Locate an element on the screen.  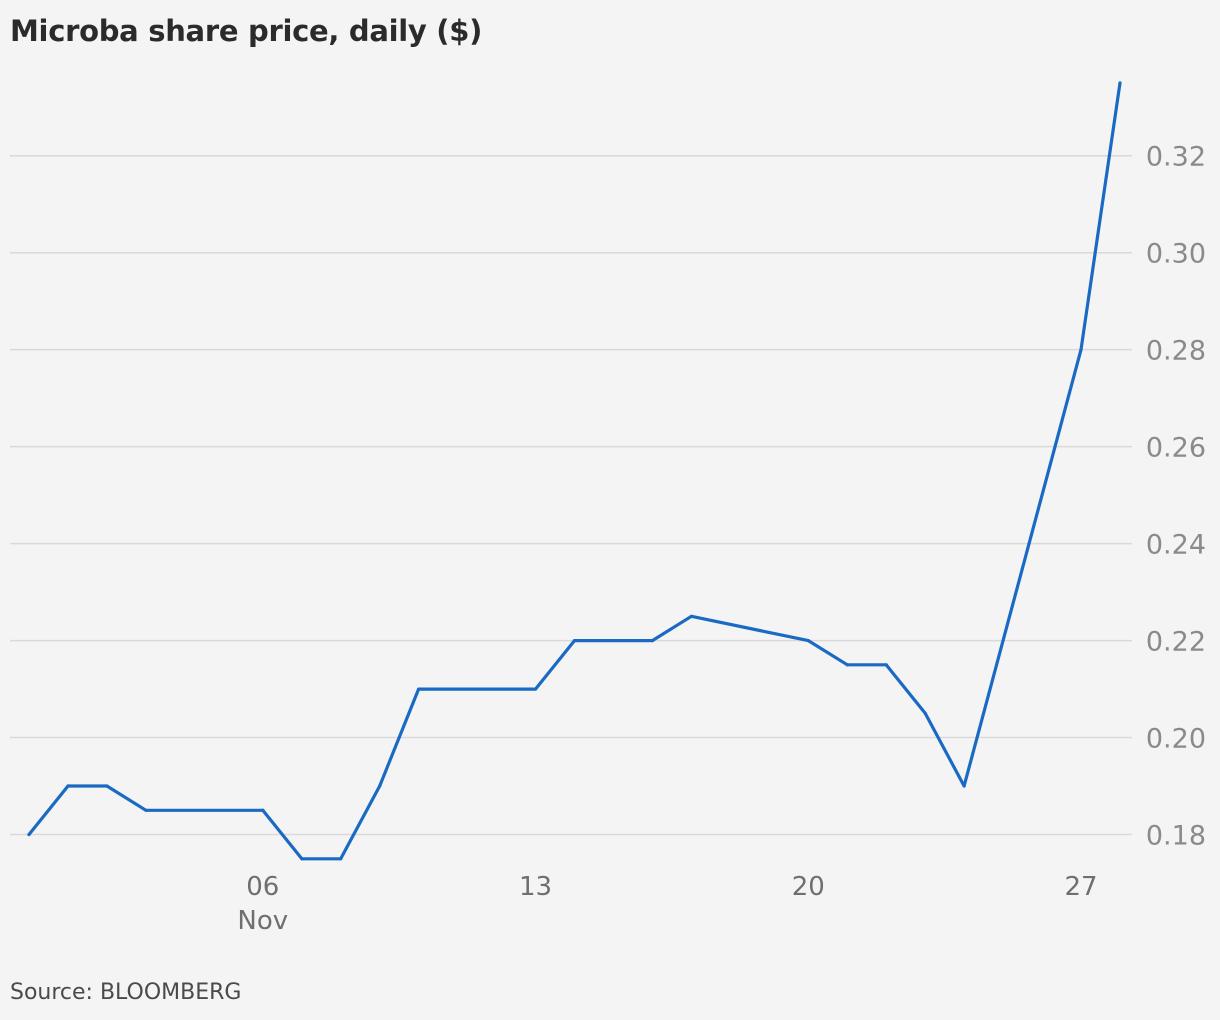
y-tick-label: 0.26 is located at coordinates (1176, 448).